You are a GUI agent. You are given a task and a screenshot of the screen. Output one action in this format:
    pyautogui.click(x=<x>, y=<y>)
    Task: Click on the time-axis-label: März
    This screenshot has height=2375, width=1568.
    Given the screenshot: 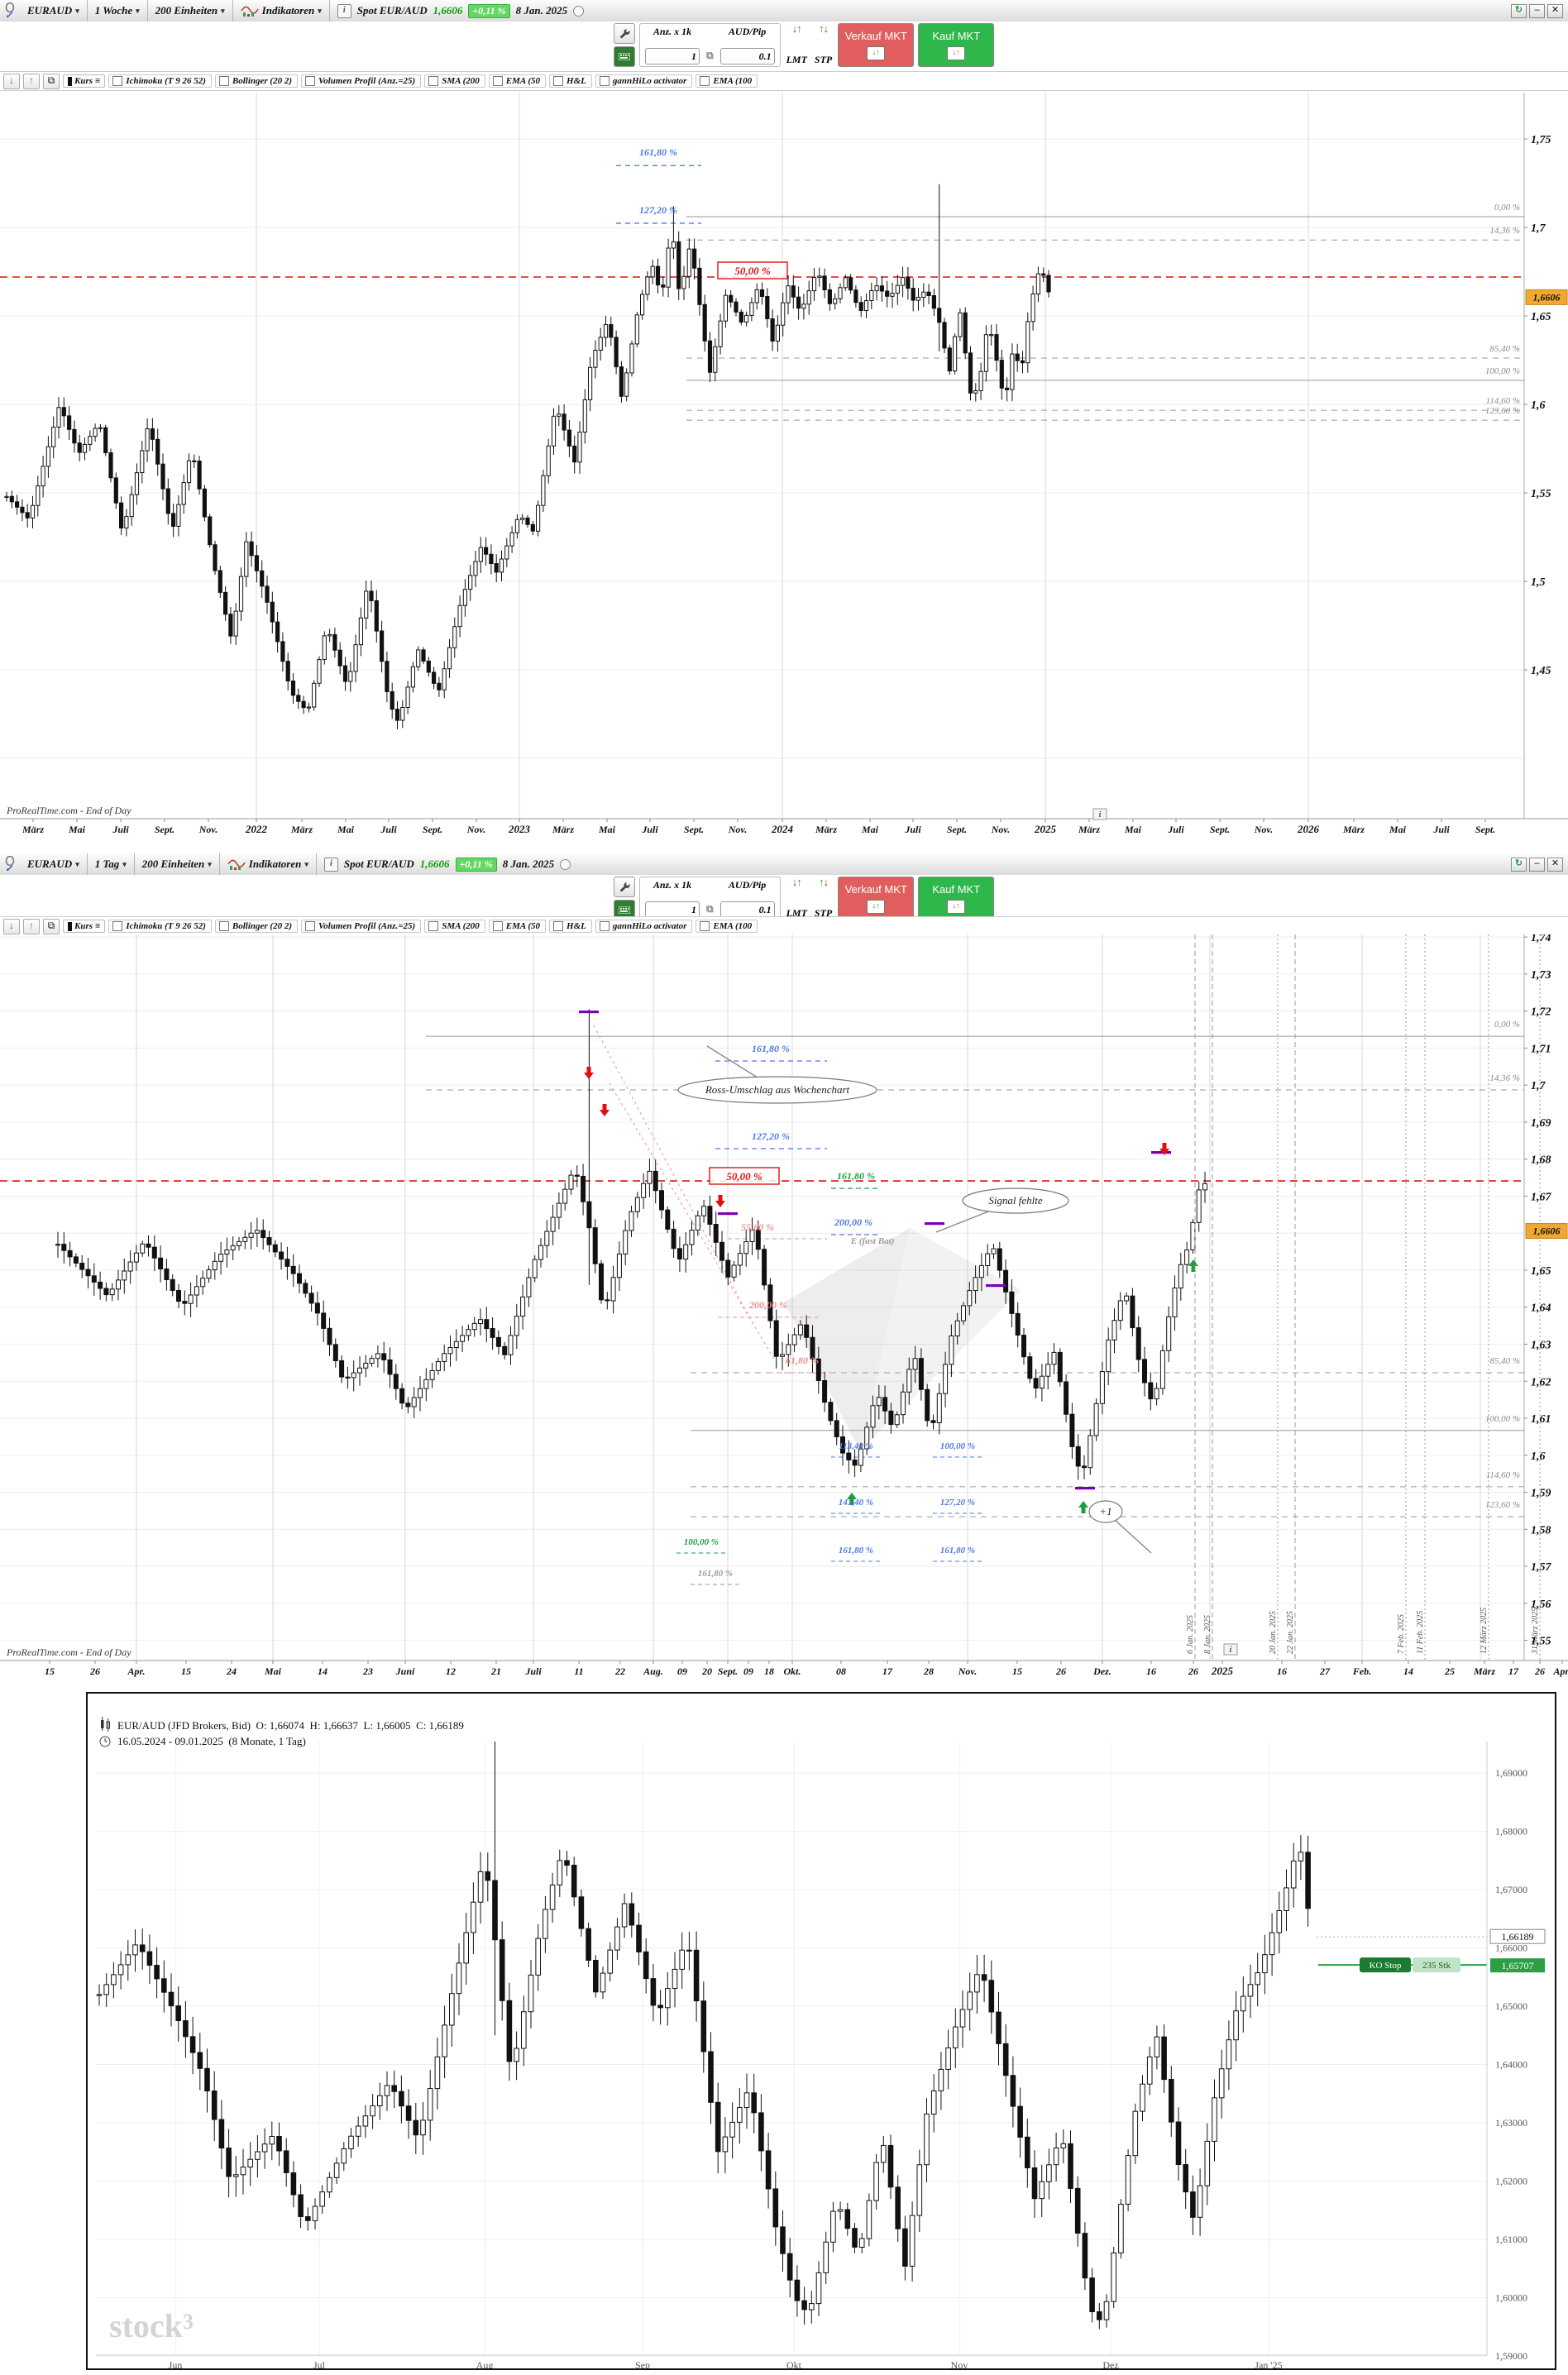 What is the action you would take?
    pyautogui.click(x=1353, y=829)
    